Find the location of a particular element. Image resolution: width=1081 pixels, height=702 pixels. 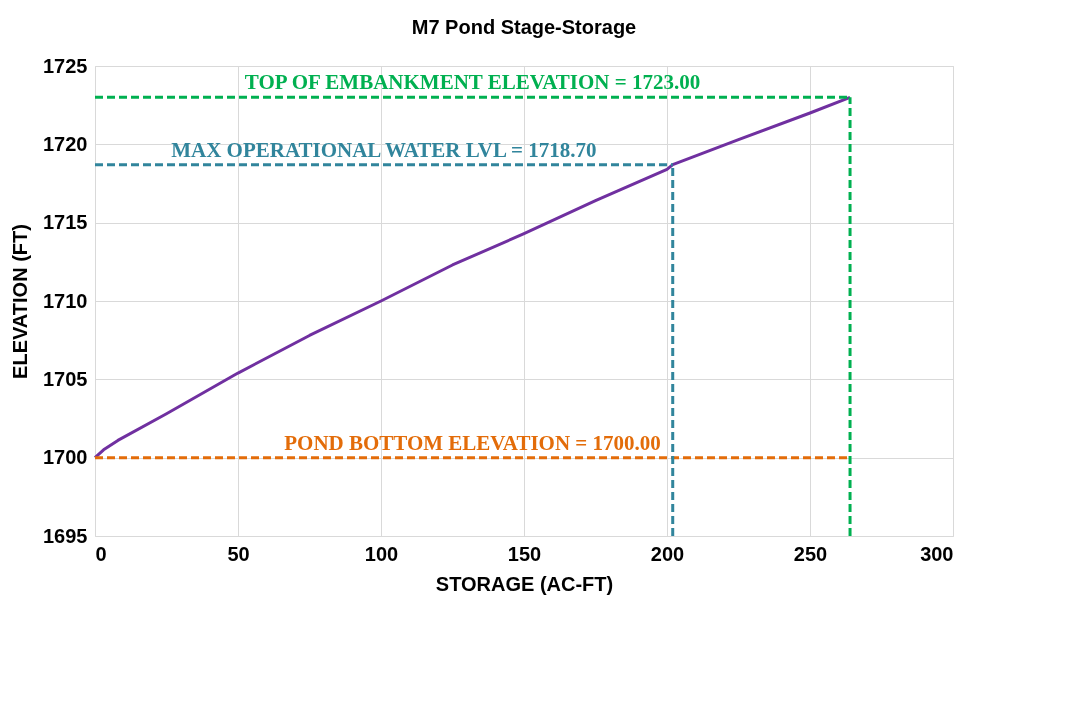

x-axis-title: STORAGE (AC-FT) is located at coordinates (524, 583).